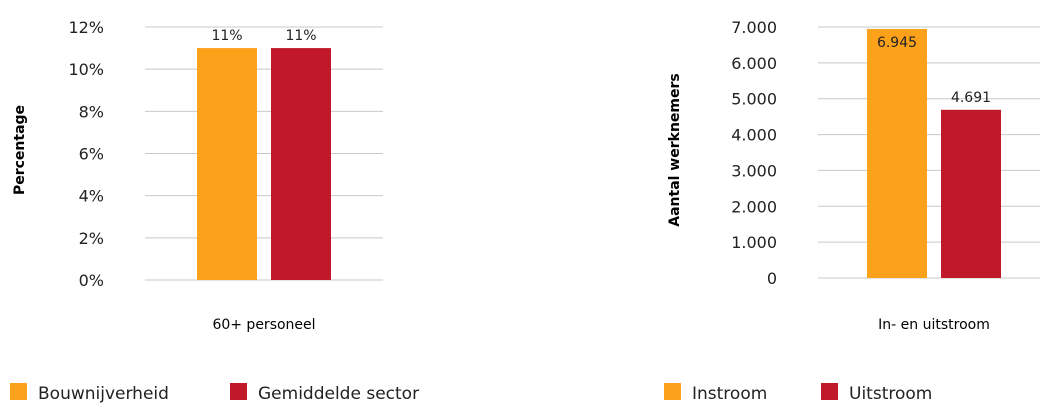 The width and height of the screenshot is (1050, 407). What do you see at coordinates (754, 135) in the screenshot?
I see `y-tick-label-4: 4.000` at bounding box center [754, 135].